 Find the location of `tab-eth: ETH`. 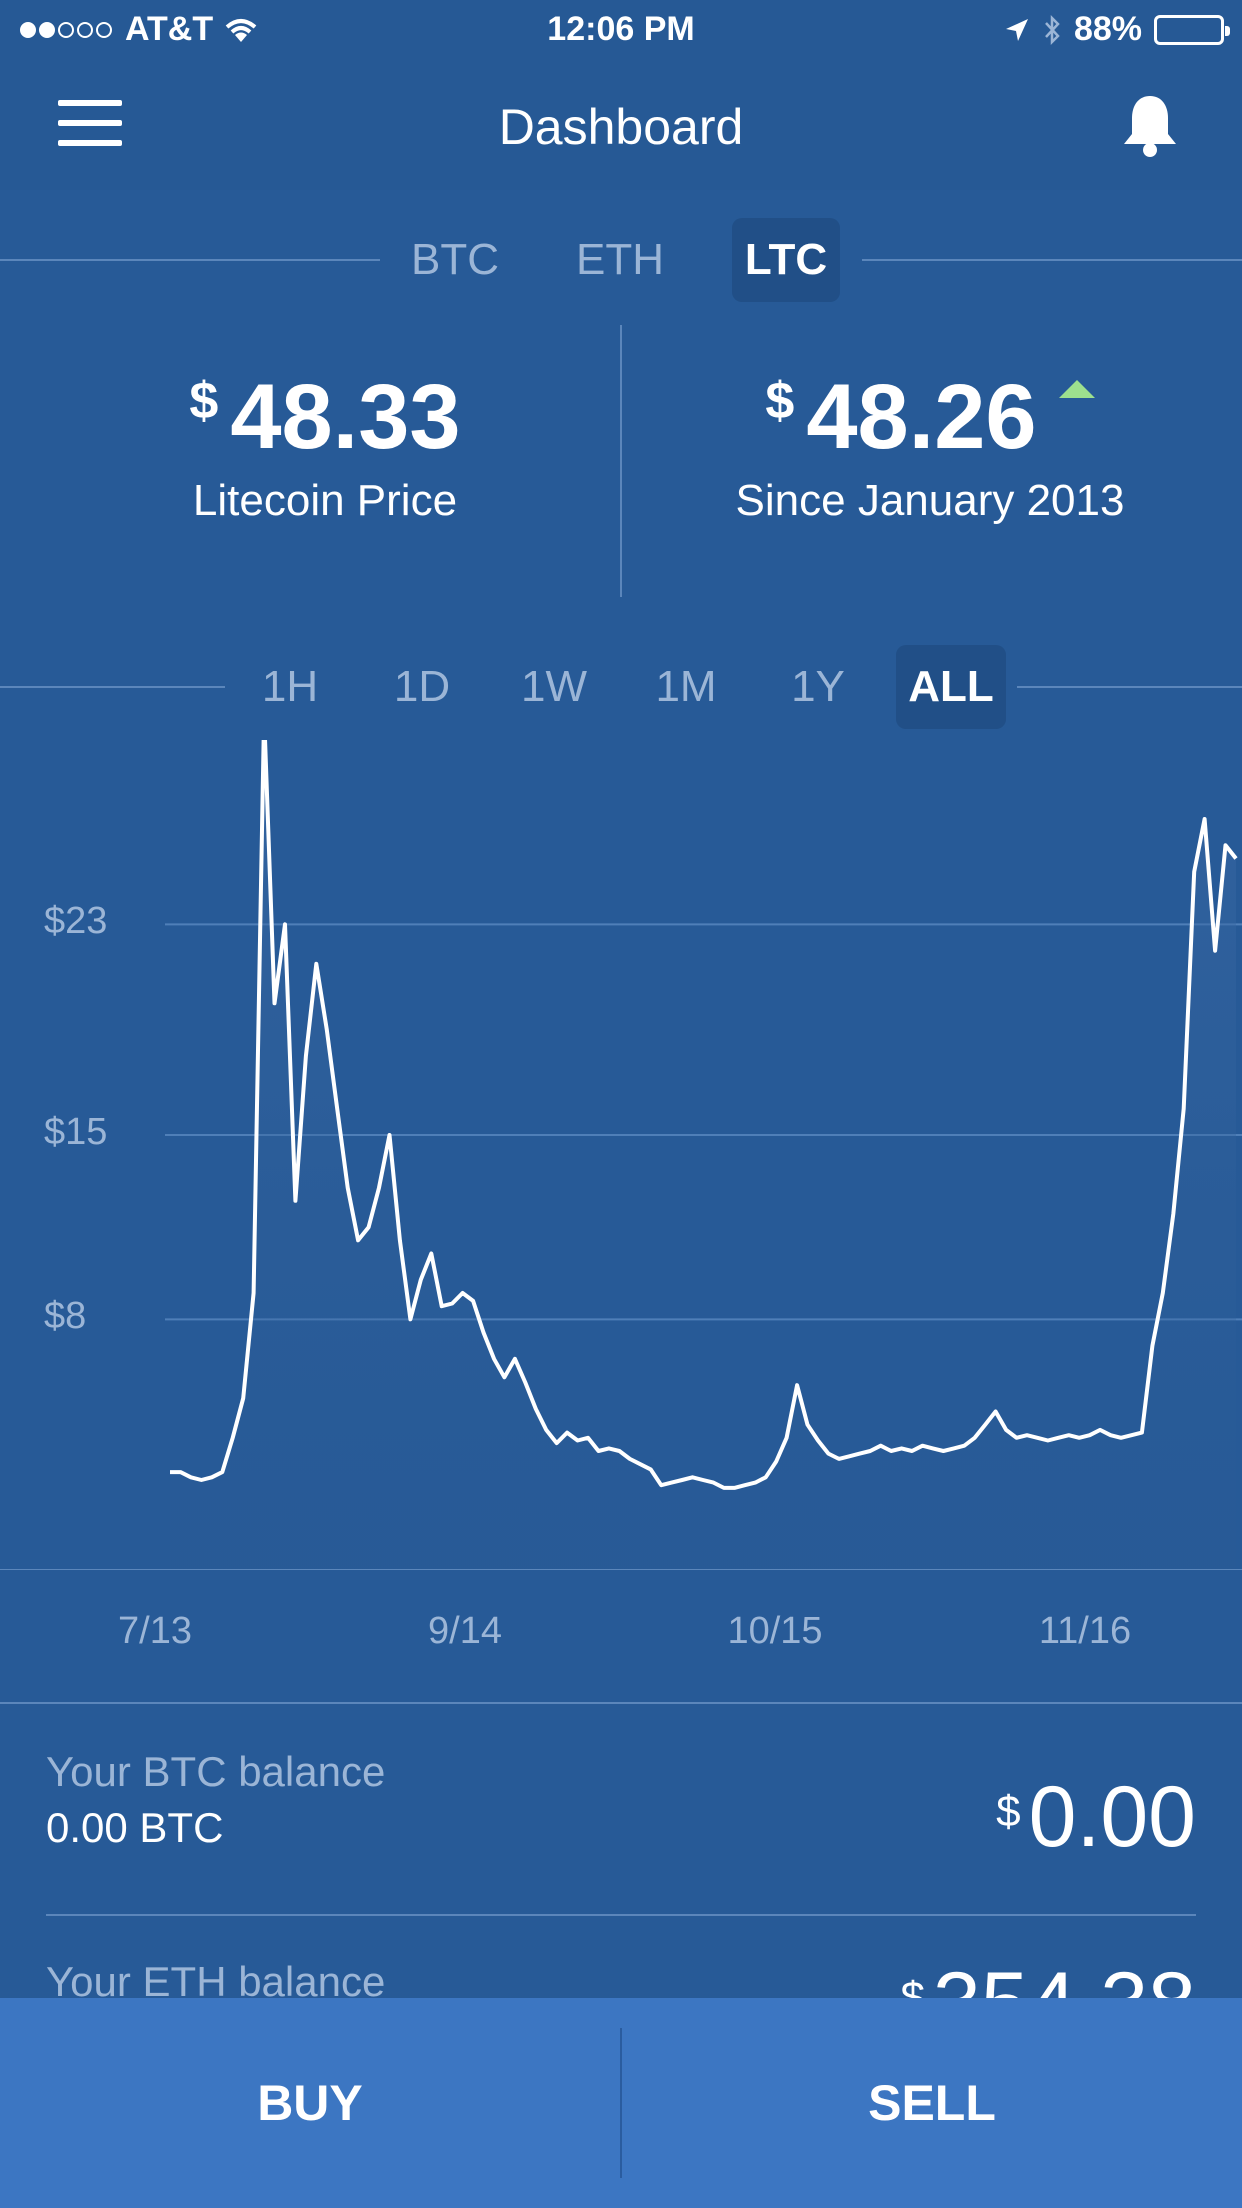

tab-eth: ETH is located at coordinates (620, 259).